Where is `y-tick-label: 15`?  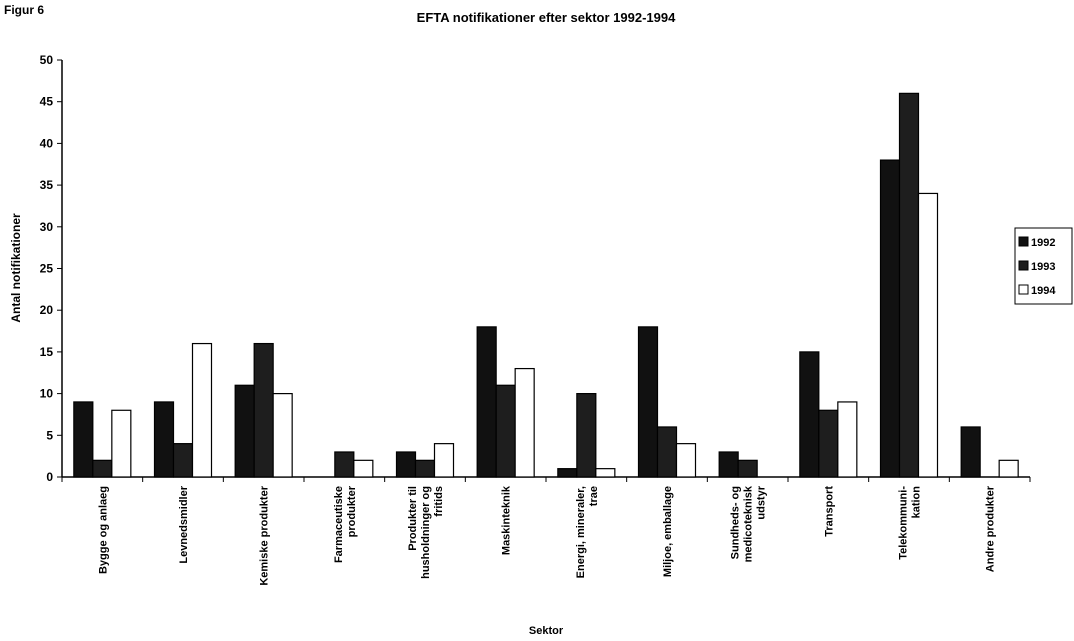 y-tick-label: 15 is located at coordinates (47, 352).